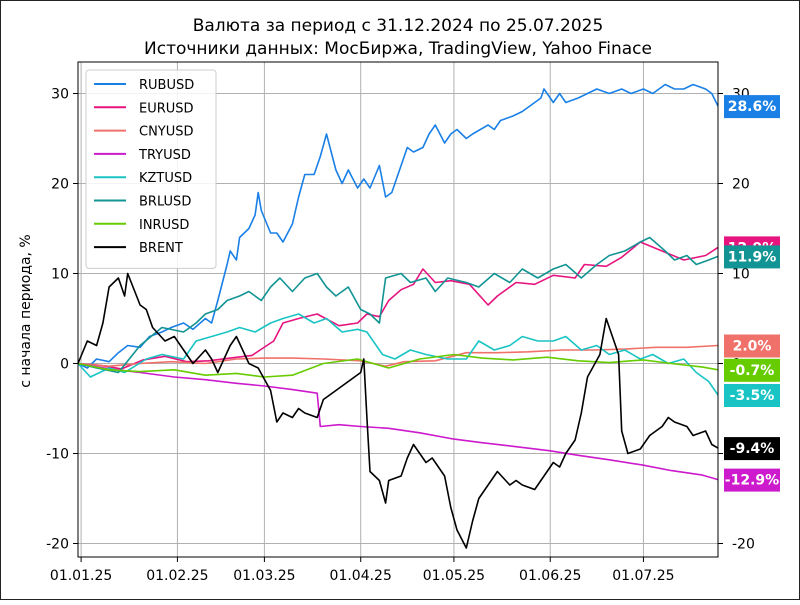 This screenshot has height=605, width=800. I want to click on y-tick-label-right: 20, so click(741, 185).